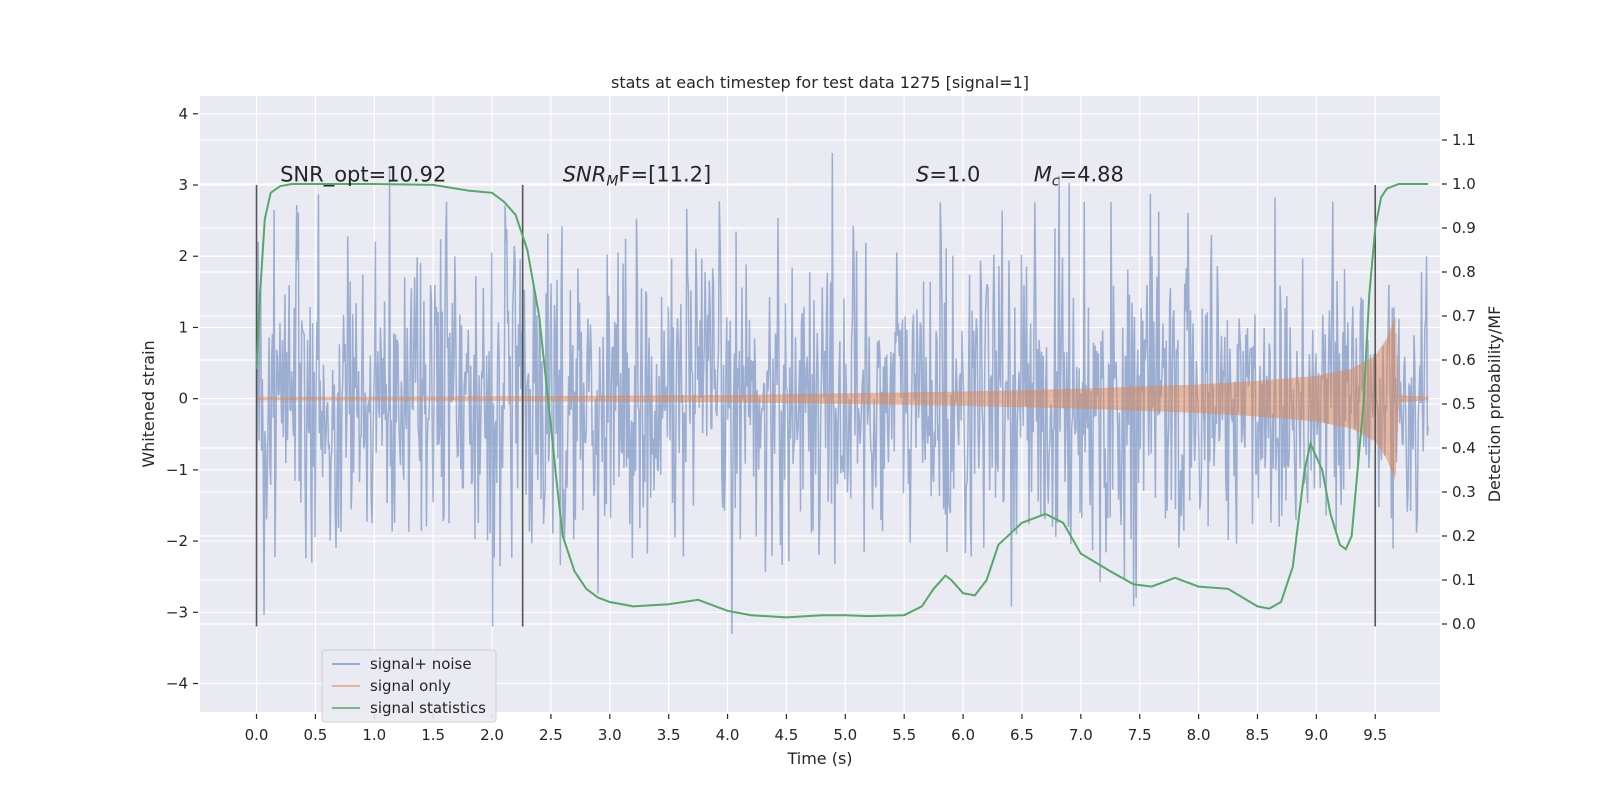  I want to click on annotations: SNR_opt=10.92 SNRMF=[11.2] S=1.0 Mc=4.88, so click(702, 175).